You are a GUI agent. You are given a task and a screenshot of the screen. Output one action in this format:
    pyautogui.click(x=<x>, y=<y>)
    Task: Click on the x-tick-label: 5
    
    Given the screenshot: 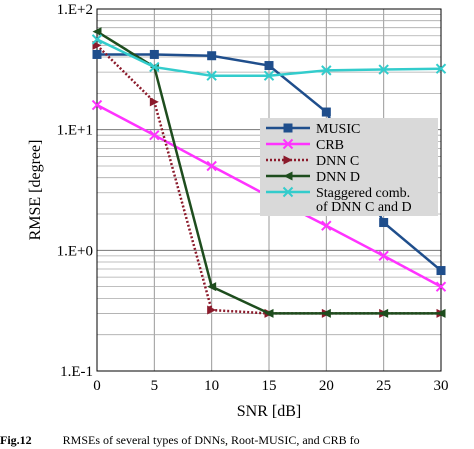 What is the action you would take?
    pyautogui.click(x=155, y=386)
    